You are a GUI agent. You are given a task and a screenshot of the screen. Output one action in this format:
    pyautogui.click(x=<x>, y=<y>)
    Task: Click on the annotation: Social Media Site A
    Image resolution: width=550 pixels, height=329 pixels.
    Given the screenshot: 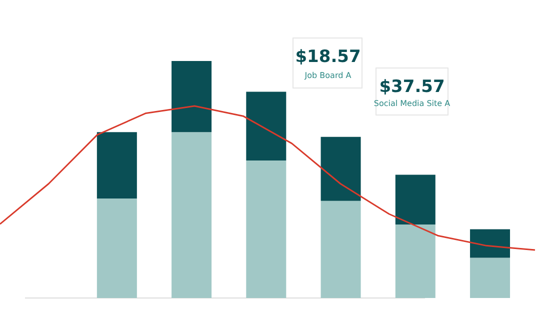 What is the action you would take?
    pyautogui.click(x=412, y=103)
    